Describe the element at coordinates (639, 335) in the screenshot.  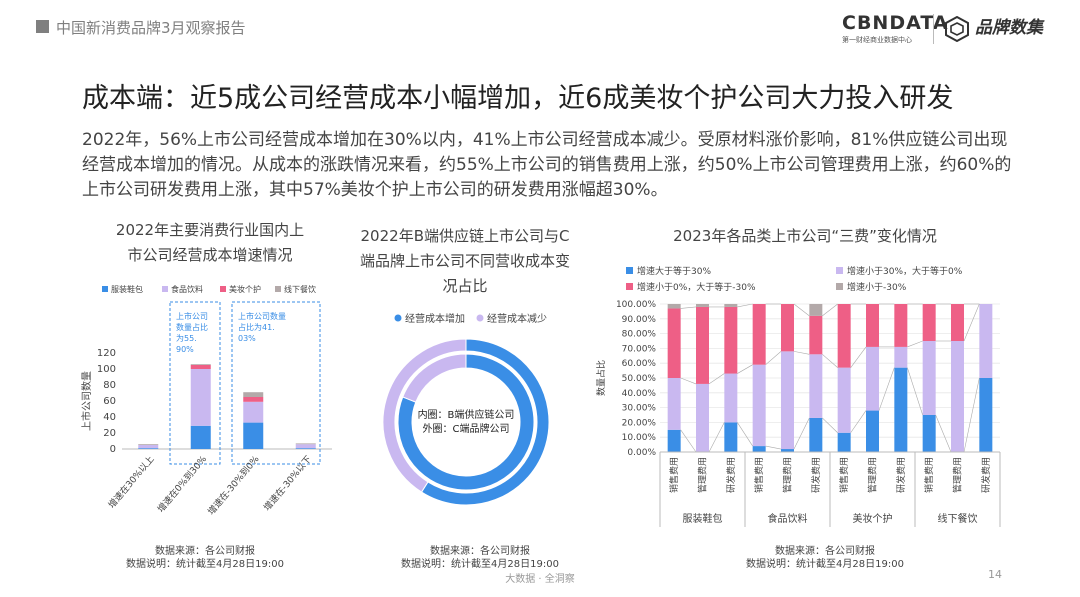
I see `chart3-y-tick-label: 80.00%` at that location.